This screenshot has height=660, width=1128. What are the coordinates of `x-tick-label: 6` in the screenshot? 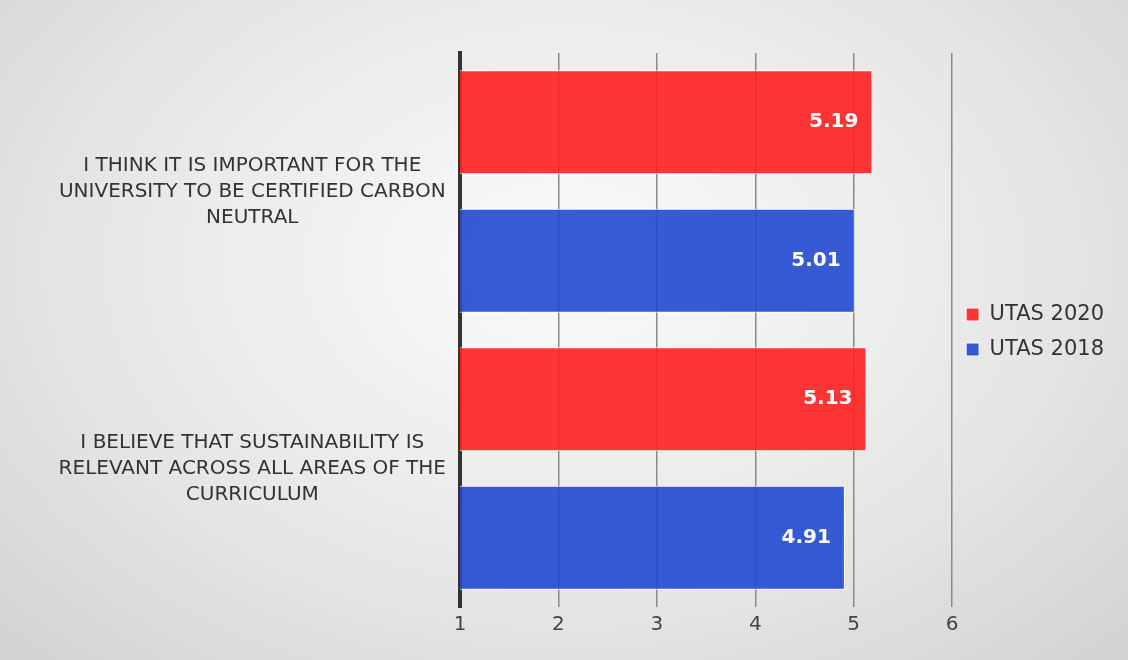 It's located at (952, 623).